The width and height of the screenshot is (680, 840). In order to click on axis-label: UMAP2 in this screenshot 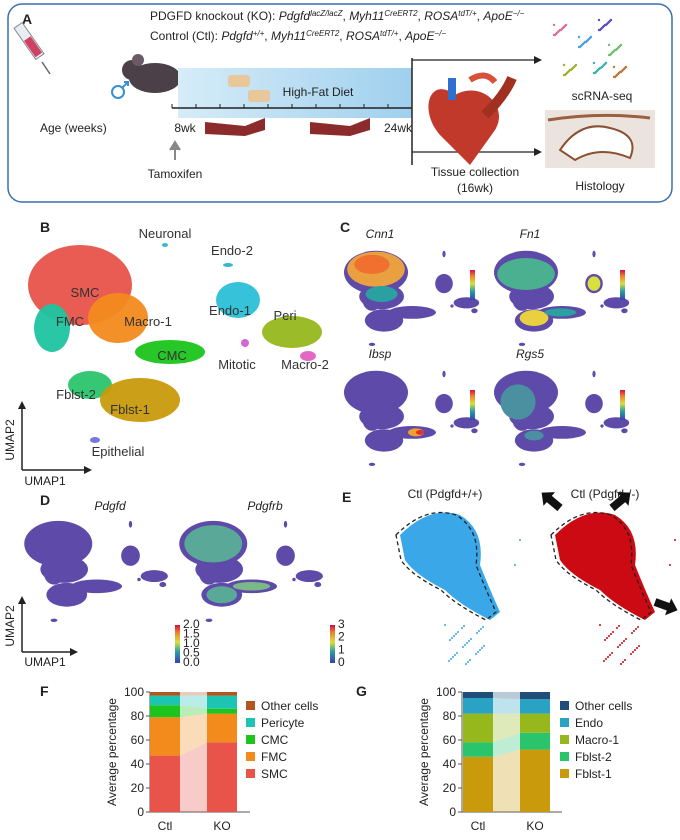, I will do `click(10, 440)`.